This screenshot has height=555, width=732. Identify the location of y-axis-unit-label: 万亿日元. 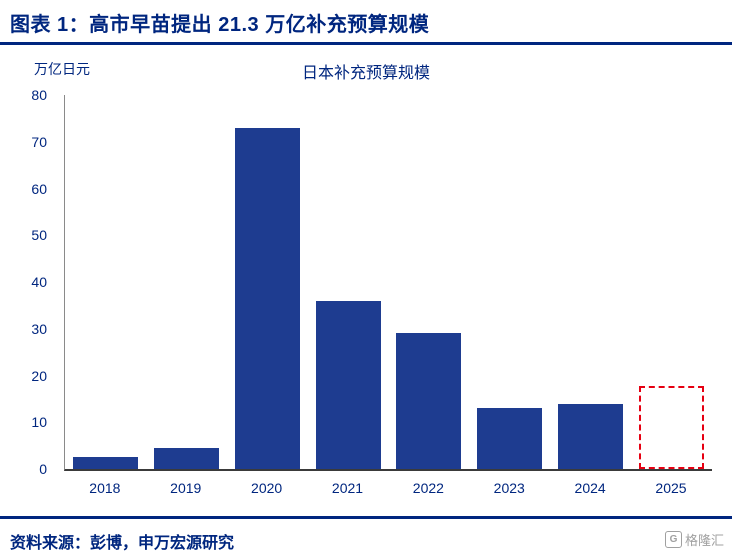
(62, 69).